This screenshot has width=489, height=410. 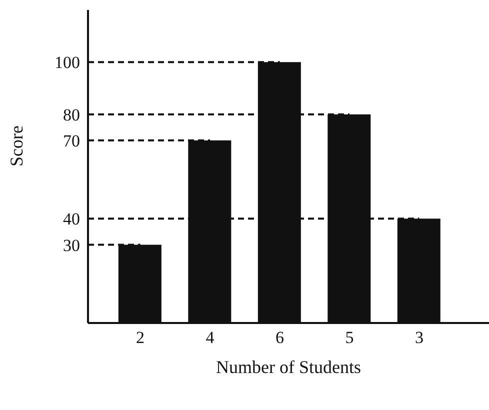 What do you see at coordinates (210, 338) in the screenshot?
I see `x-tick-label: 4` at bounding box center [210, 338].